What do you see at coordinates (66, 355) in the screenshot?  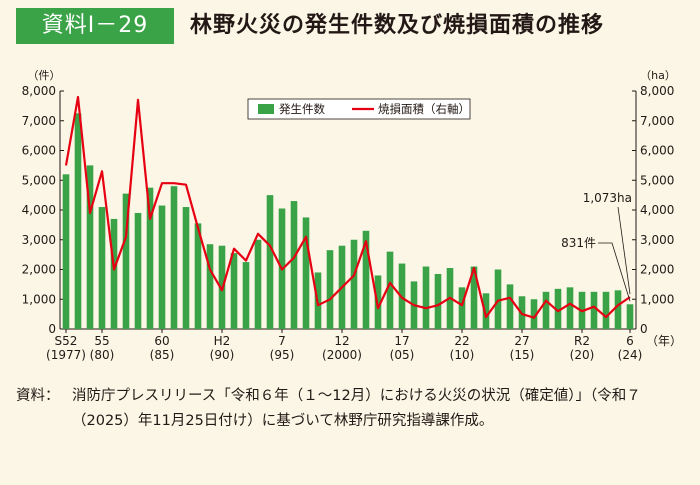 I see `x-tick-label-year: (1977)` at bounding box center [66, 355].